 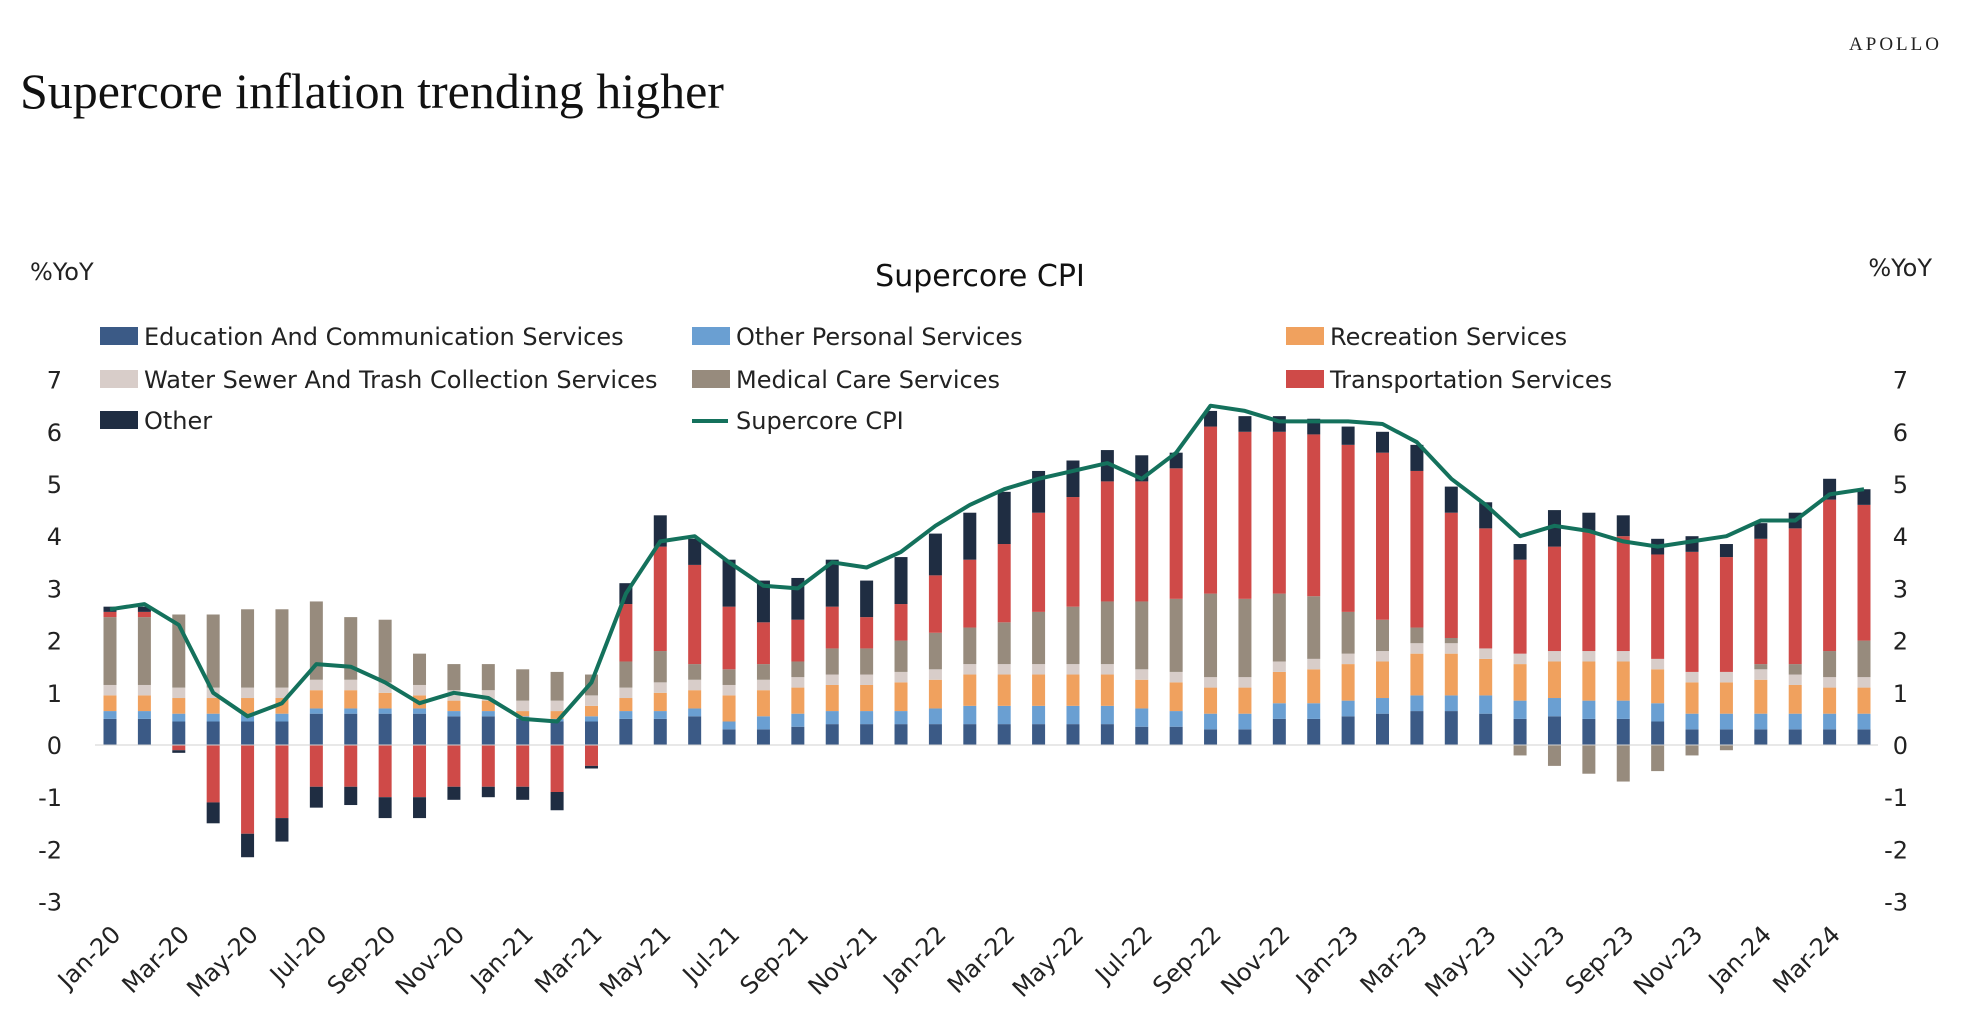 What do you see at coordinates (384, 337) in the screenshot?
I see `legend-label: Education And Communication Services` at bounding box center [384, 337].